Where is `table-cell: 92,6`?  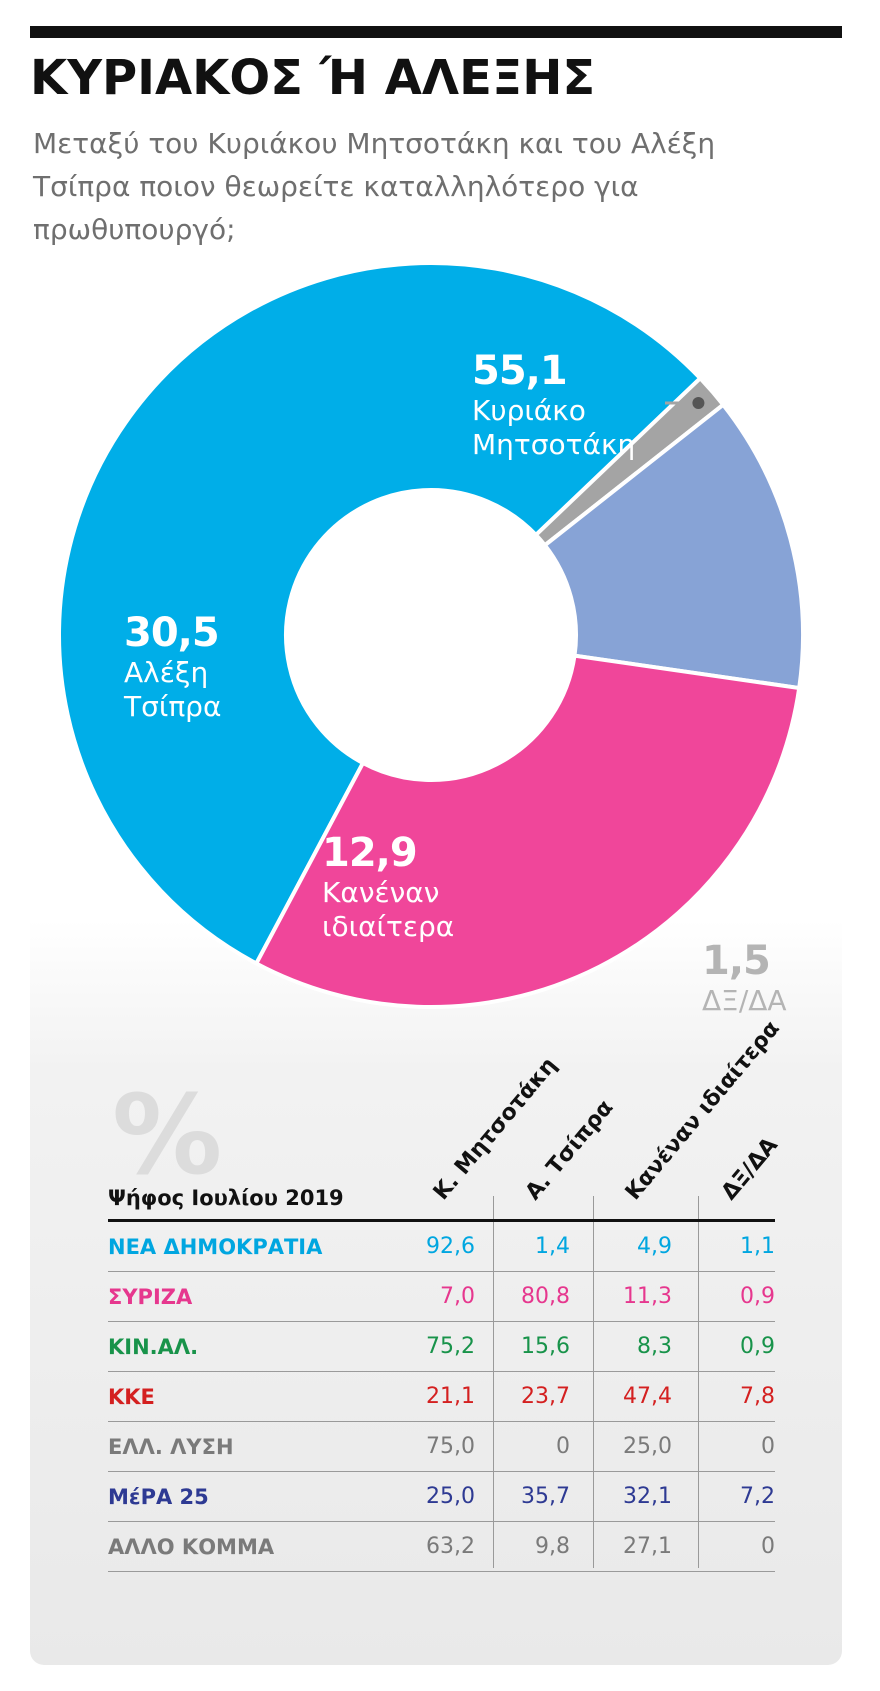
table-cell: 92,6 is located at coordinates (450, 1246).